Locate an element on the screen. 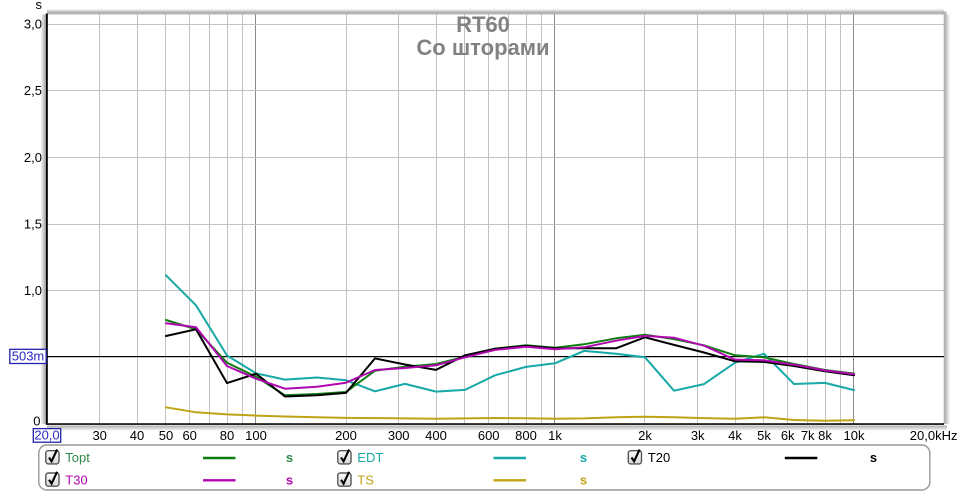 Image resolution: width=966 pixels, height=500 pixels. svg-text: 50 is located at coordinates (166, 435).